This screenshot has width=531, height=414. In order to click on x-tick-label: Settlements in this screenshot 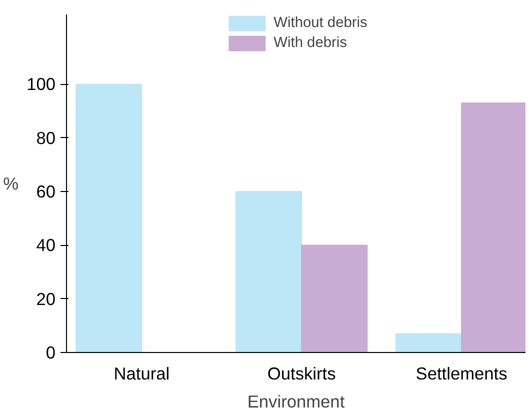, I will do `click(462, 374)`.